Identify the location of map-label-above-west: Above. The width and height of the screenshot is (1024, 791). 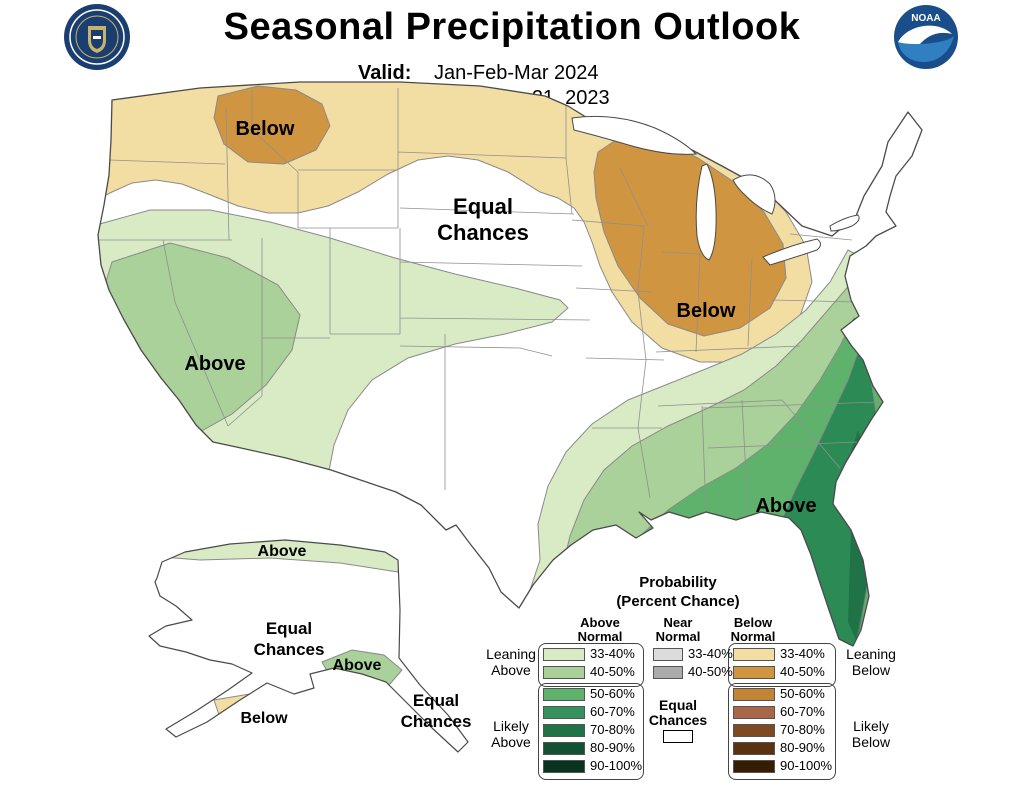
(214, 364).